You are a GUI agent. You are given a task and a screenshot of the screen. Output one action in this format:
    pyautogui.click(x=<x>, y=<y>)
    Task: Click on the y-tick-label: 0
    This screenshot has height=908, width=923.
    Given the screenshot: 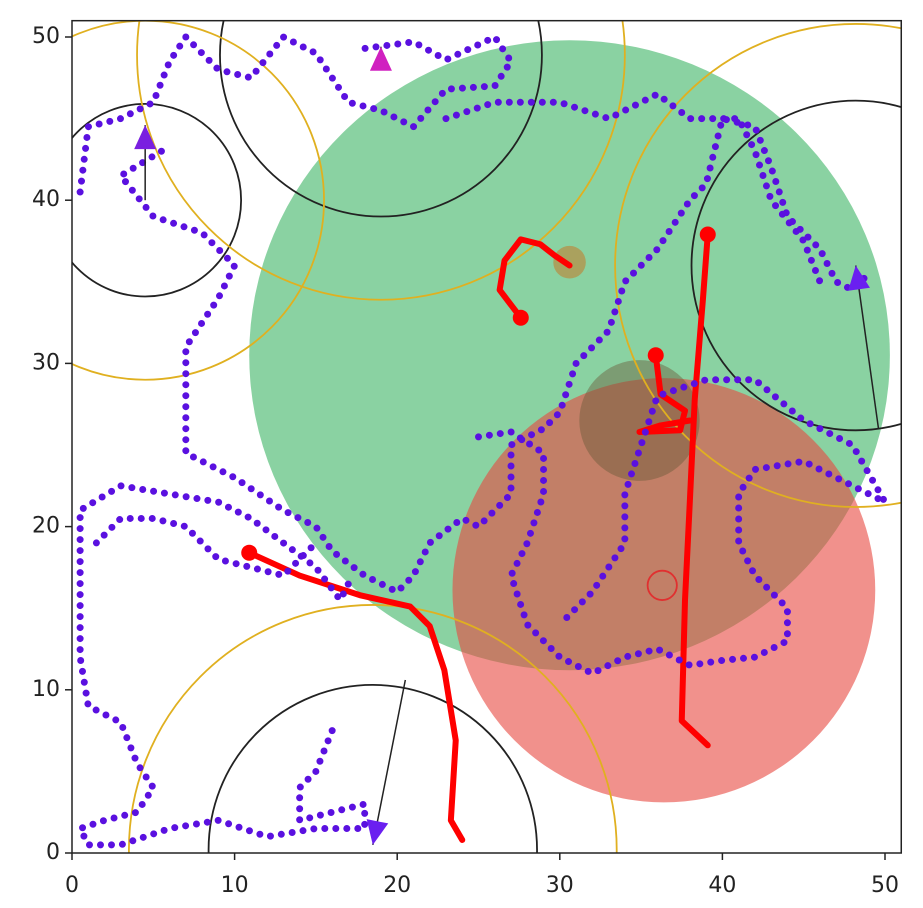 What is the action you would take?
    pyautogui.click(x=53, y=852)
    